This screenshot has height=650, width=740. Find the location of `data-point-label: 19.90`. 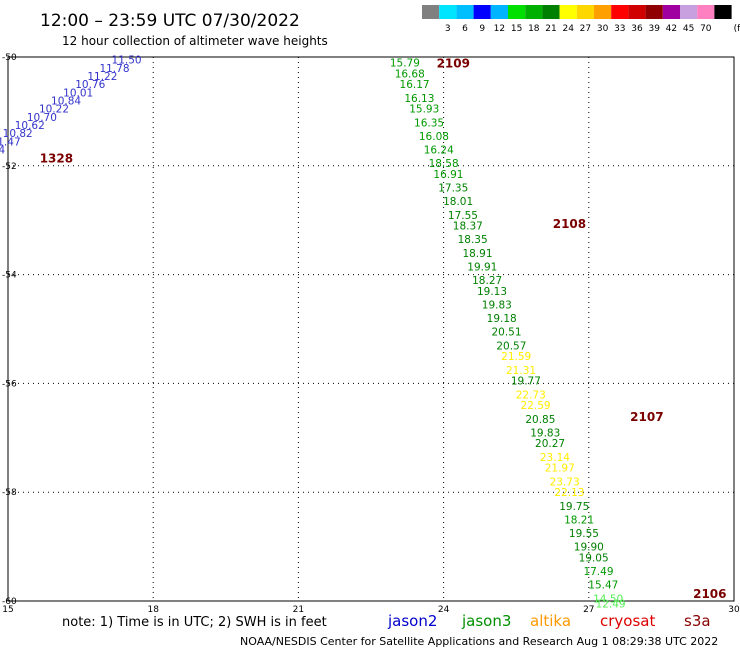

data-point-label: 19.90 is located at coordinates (589, 548).